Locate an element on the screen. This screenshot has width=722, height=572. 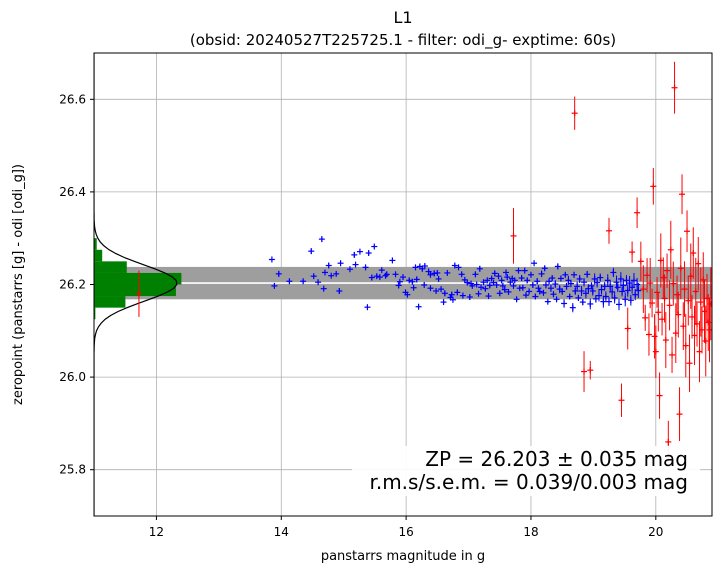
x-tick-label: 14 is located at coordinates (281, 532).